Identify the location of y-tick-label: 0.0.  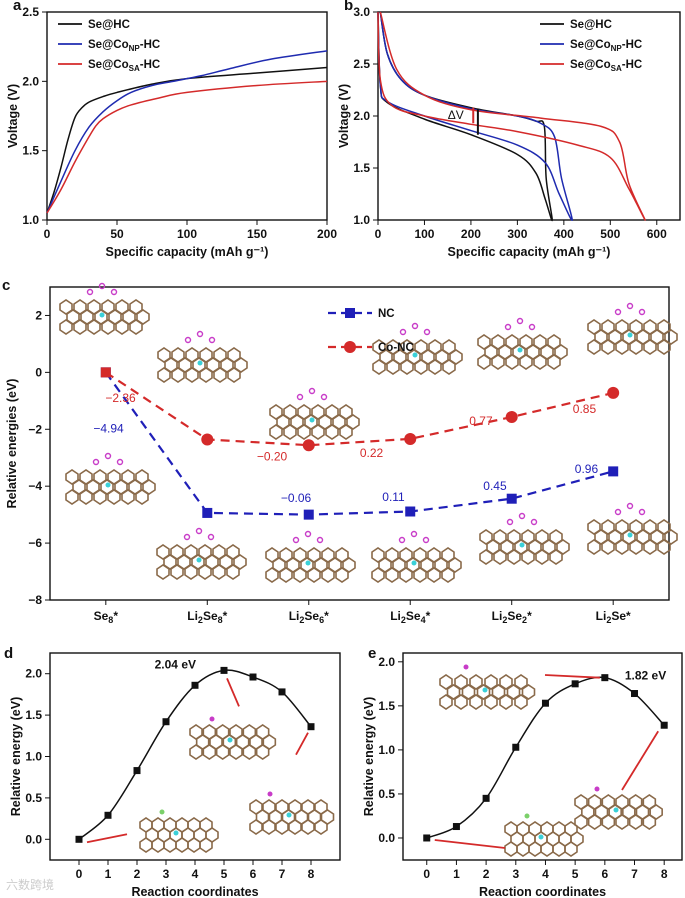
(386, 838).